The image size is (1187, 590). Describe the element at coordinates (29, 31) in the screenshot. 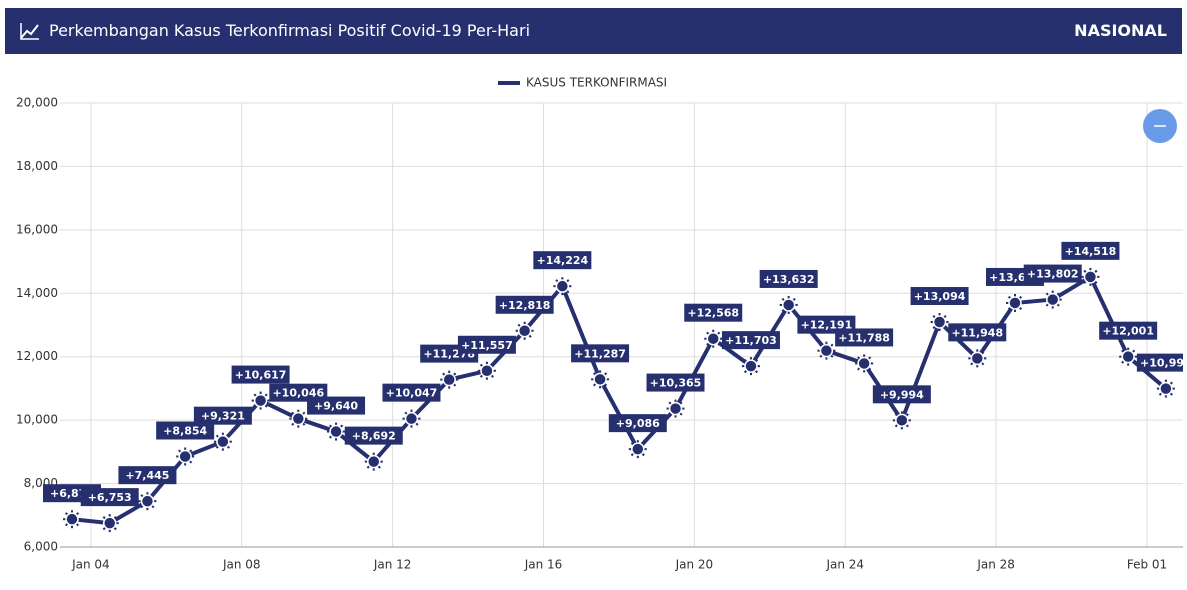

I see `chart-icon` at that location.